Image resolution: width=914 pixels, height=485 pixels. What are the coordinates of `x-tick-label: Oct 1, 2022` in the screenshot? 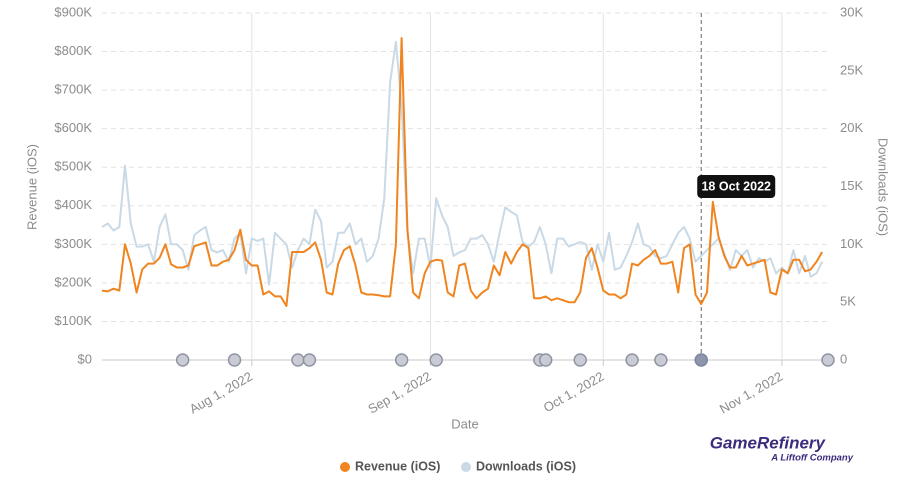 It's located at (574, 392).